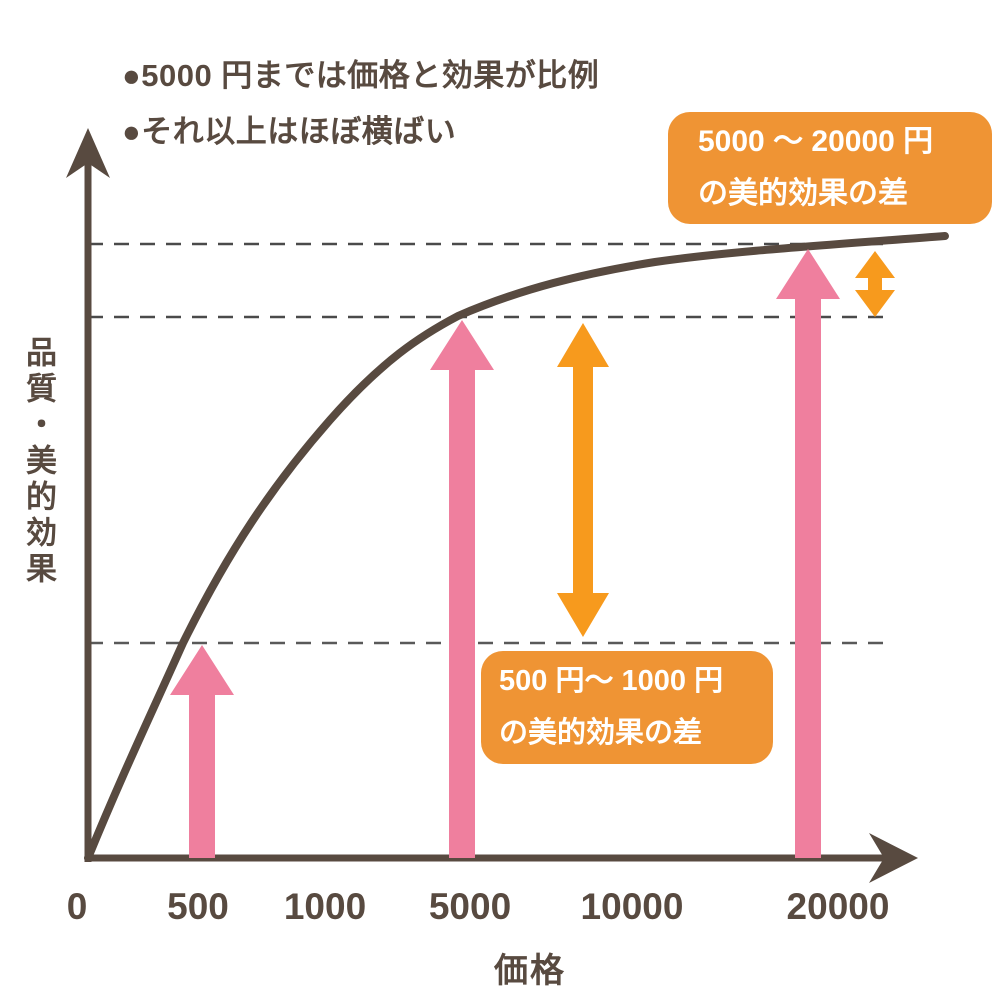 Image resolution: width=1000 pixels, height=1000 pixels. I want to click on x-tick-10000: 10000, so click(632, 906).